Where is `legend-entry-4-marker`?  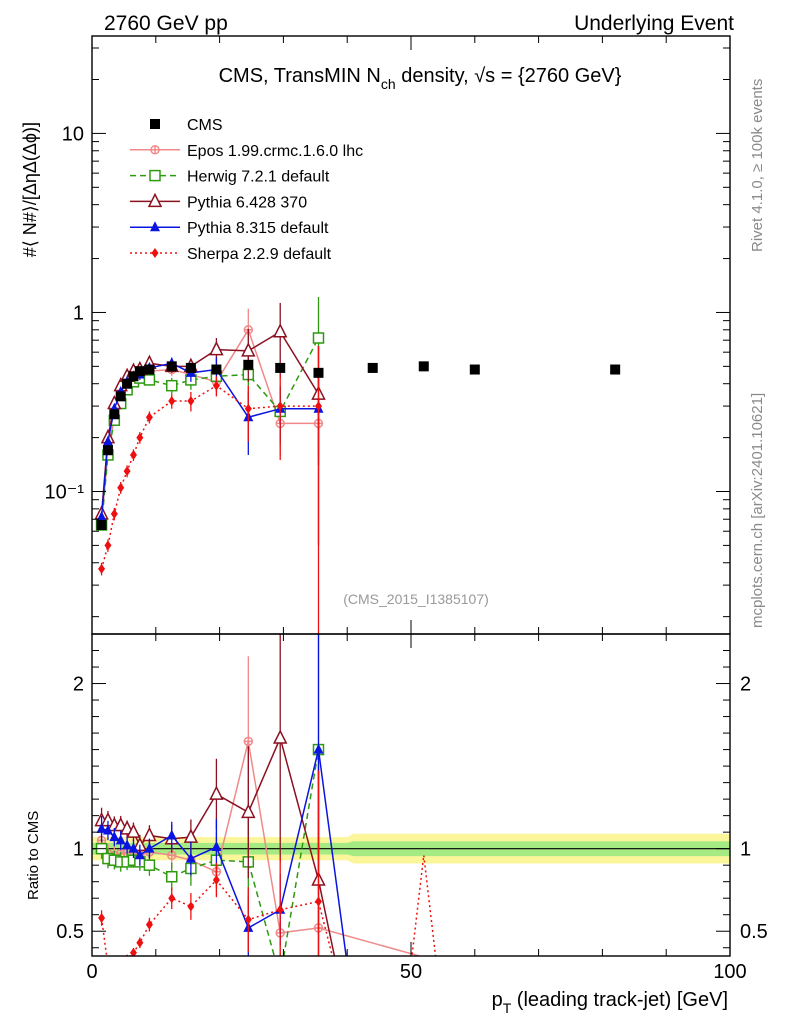
legend-entry-4-marker is located at coordinates (155, 226).